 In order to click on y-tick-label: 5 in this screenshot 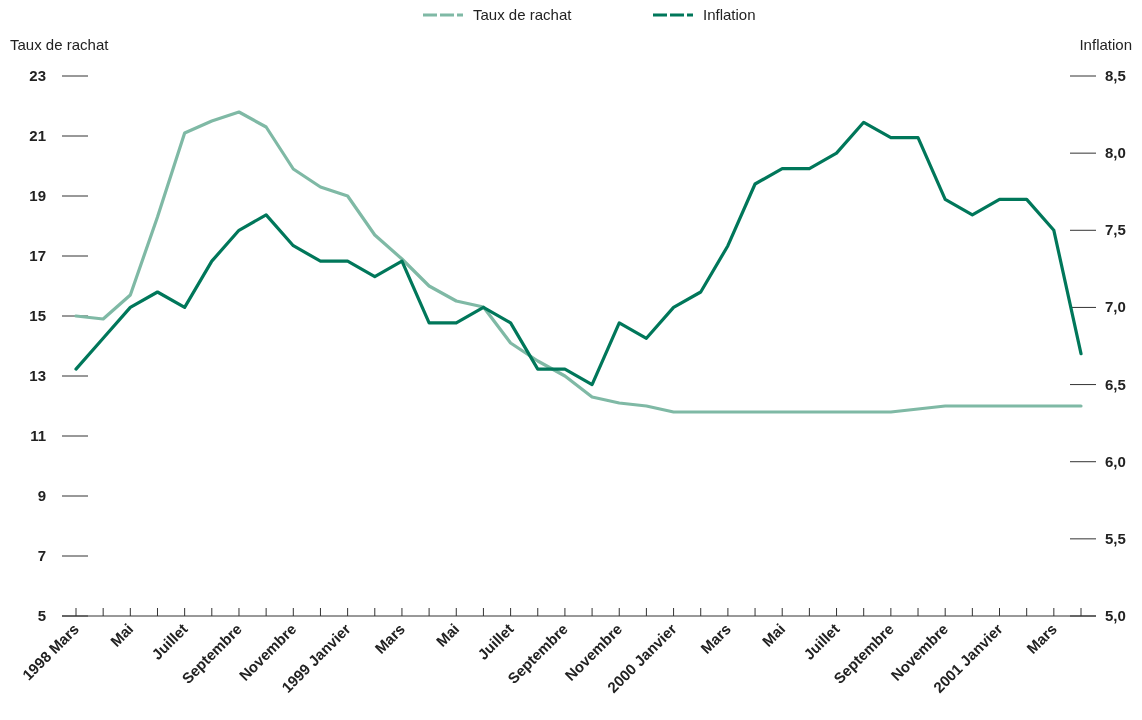, I will do `click(41, 615)`.